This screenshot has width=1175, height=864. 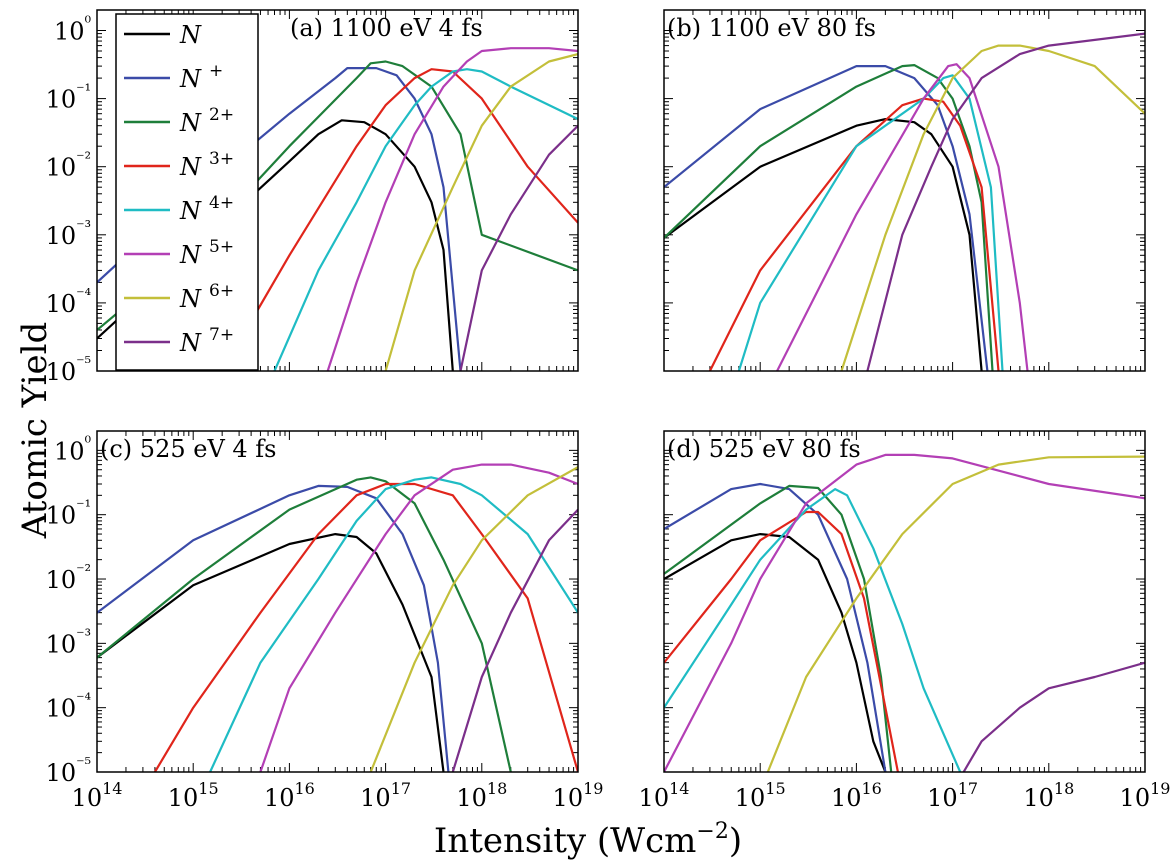 I want to click on legend-entry: N 5+, so click(x=206, y=253).